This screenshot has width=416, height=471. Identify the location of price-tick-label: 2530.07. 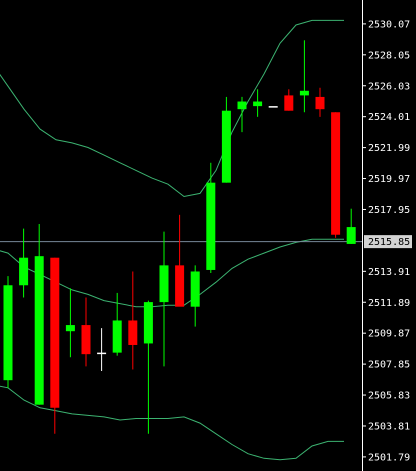
(389, 24).